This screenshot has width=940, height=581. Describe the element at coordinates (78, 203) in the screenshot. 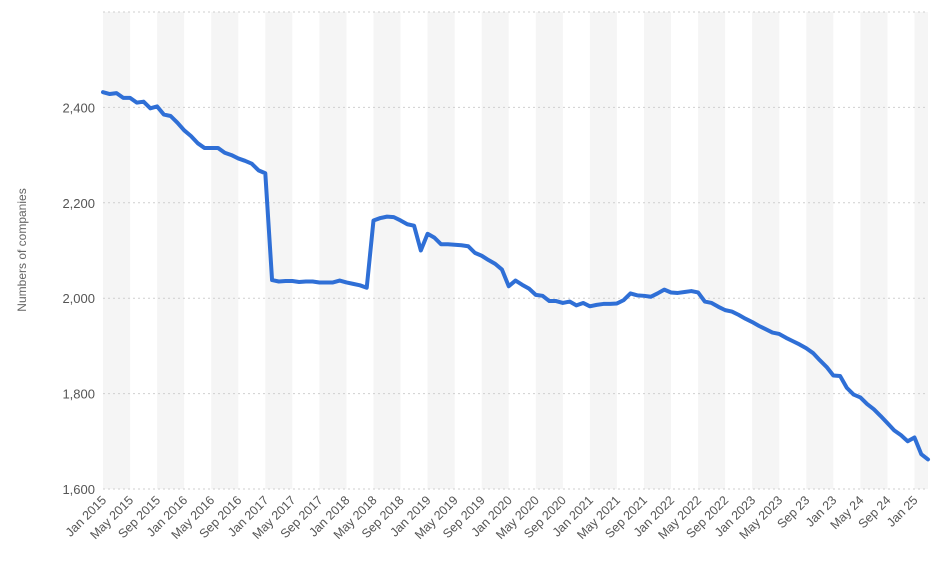

I see `y-tick-label: 2,200` at that location.